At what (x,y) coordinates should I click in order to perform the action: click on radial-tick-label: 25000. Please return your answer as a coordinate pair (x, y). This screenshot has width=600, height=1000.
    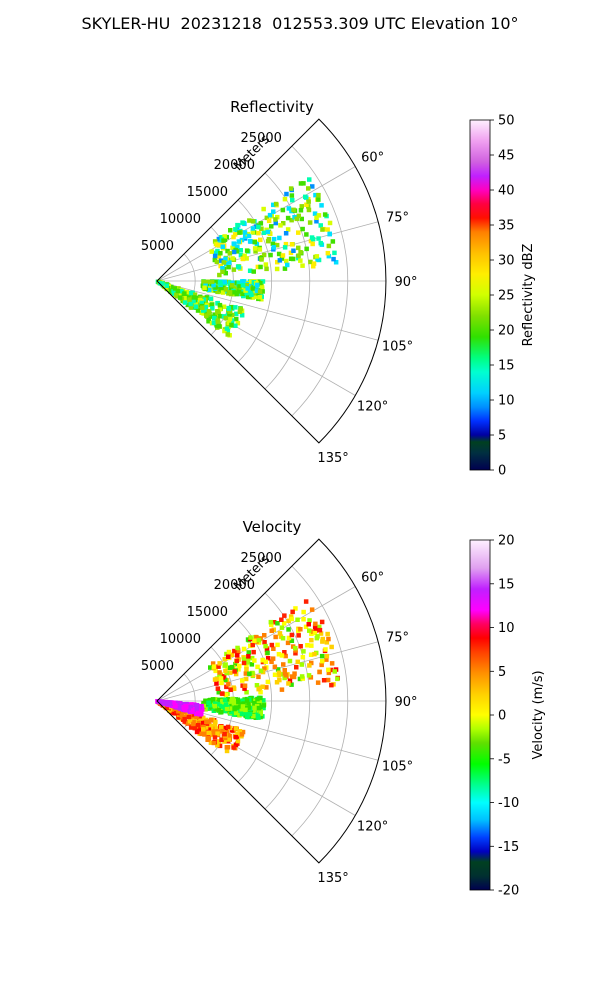
    Looking at the image, I should click on (261, 558).